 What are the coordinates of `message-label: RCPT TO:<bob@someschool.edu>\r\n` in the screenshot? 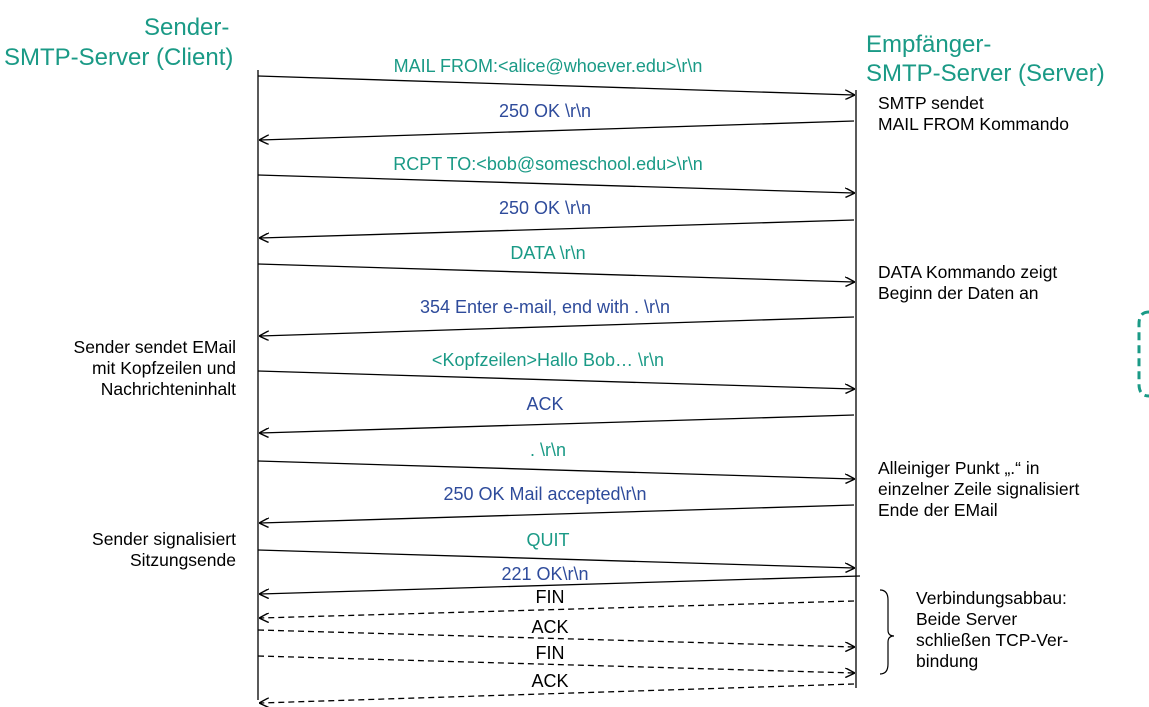 It's located at (548, 164).